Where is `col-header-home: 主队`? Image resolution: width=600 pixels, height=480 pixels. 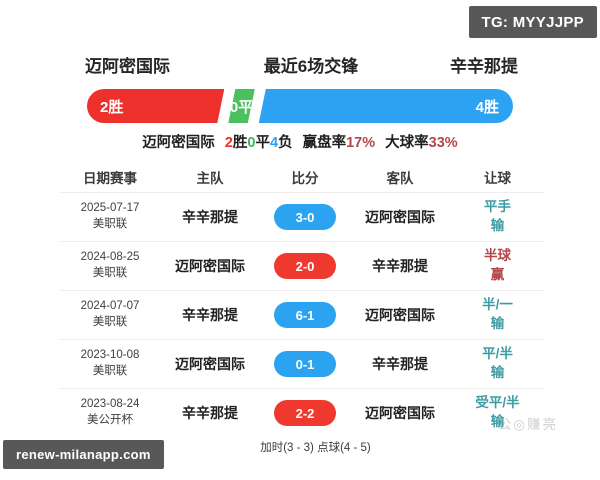 col-header-home: 主队 is located at coordinates (210, 178).